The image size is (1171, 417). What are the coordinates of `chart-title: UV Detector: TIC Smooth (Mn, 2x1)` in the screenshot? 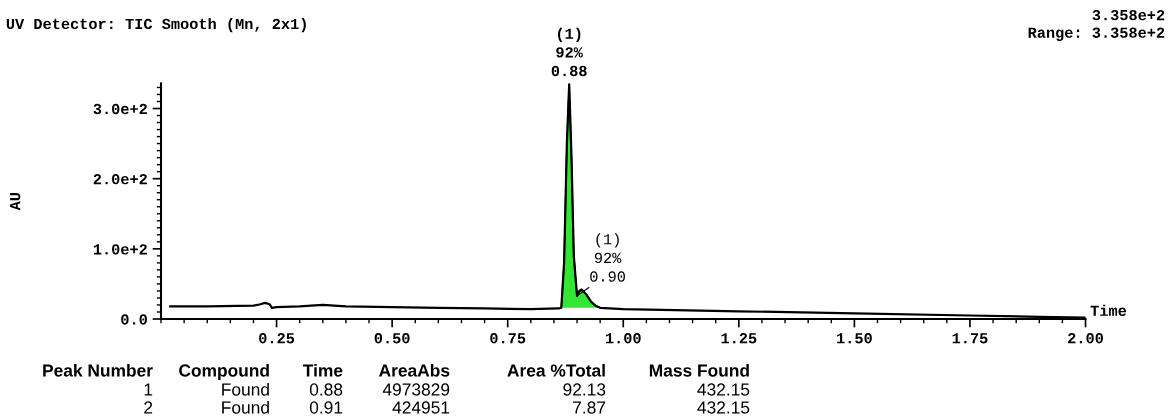 It's located at (156, 25).